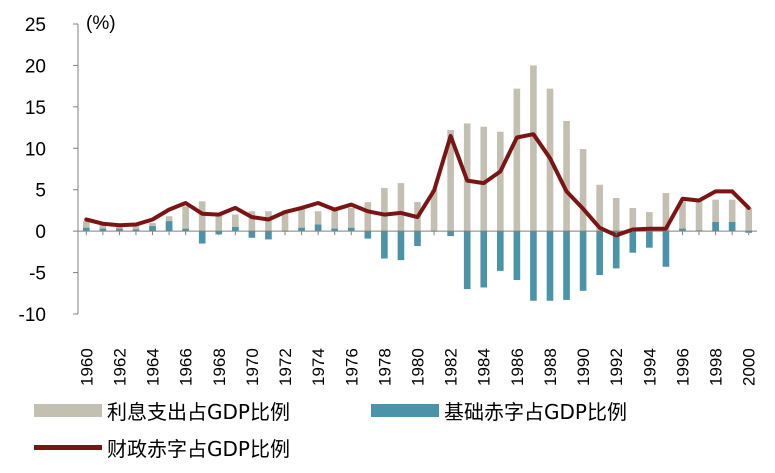  I want to click on bar-primary-deficit-1975, so click(335, 230).